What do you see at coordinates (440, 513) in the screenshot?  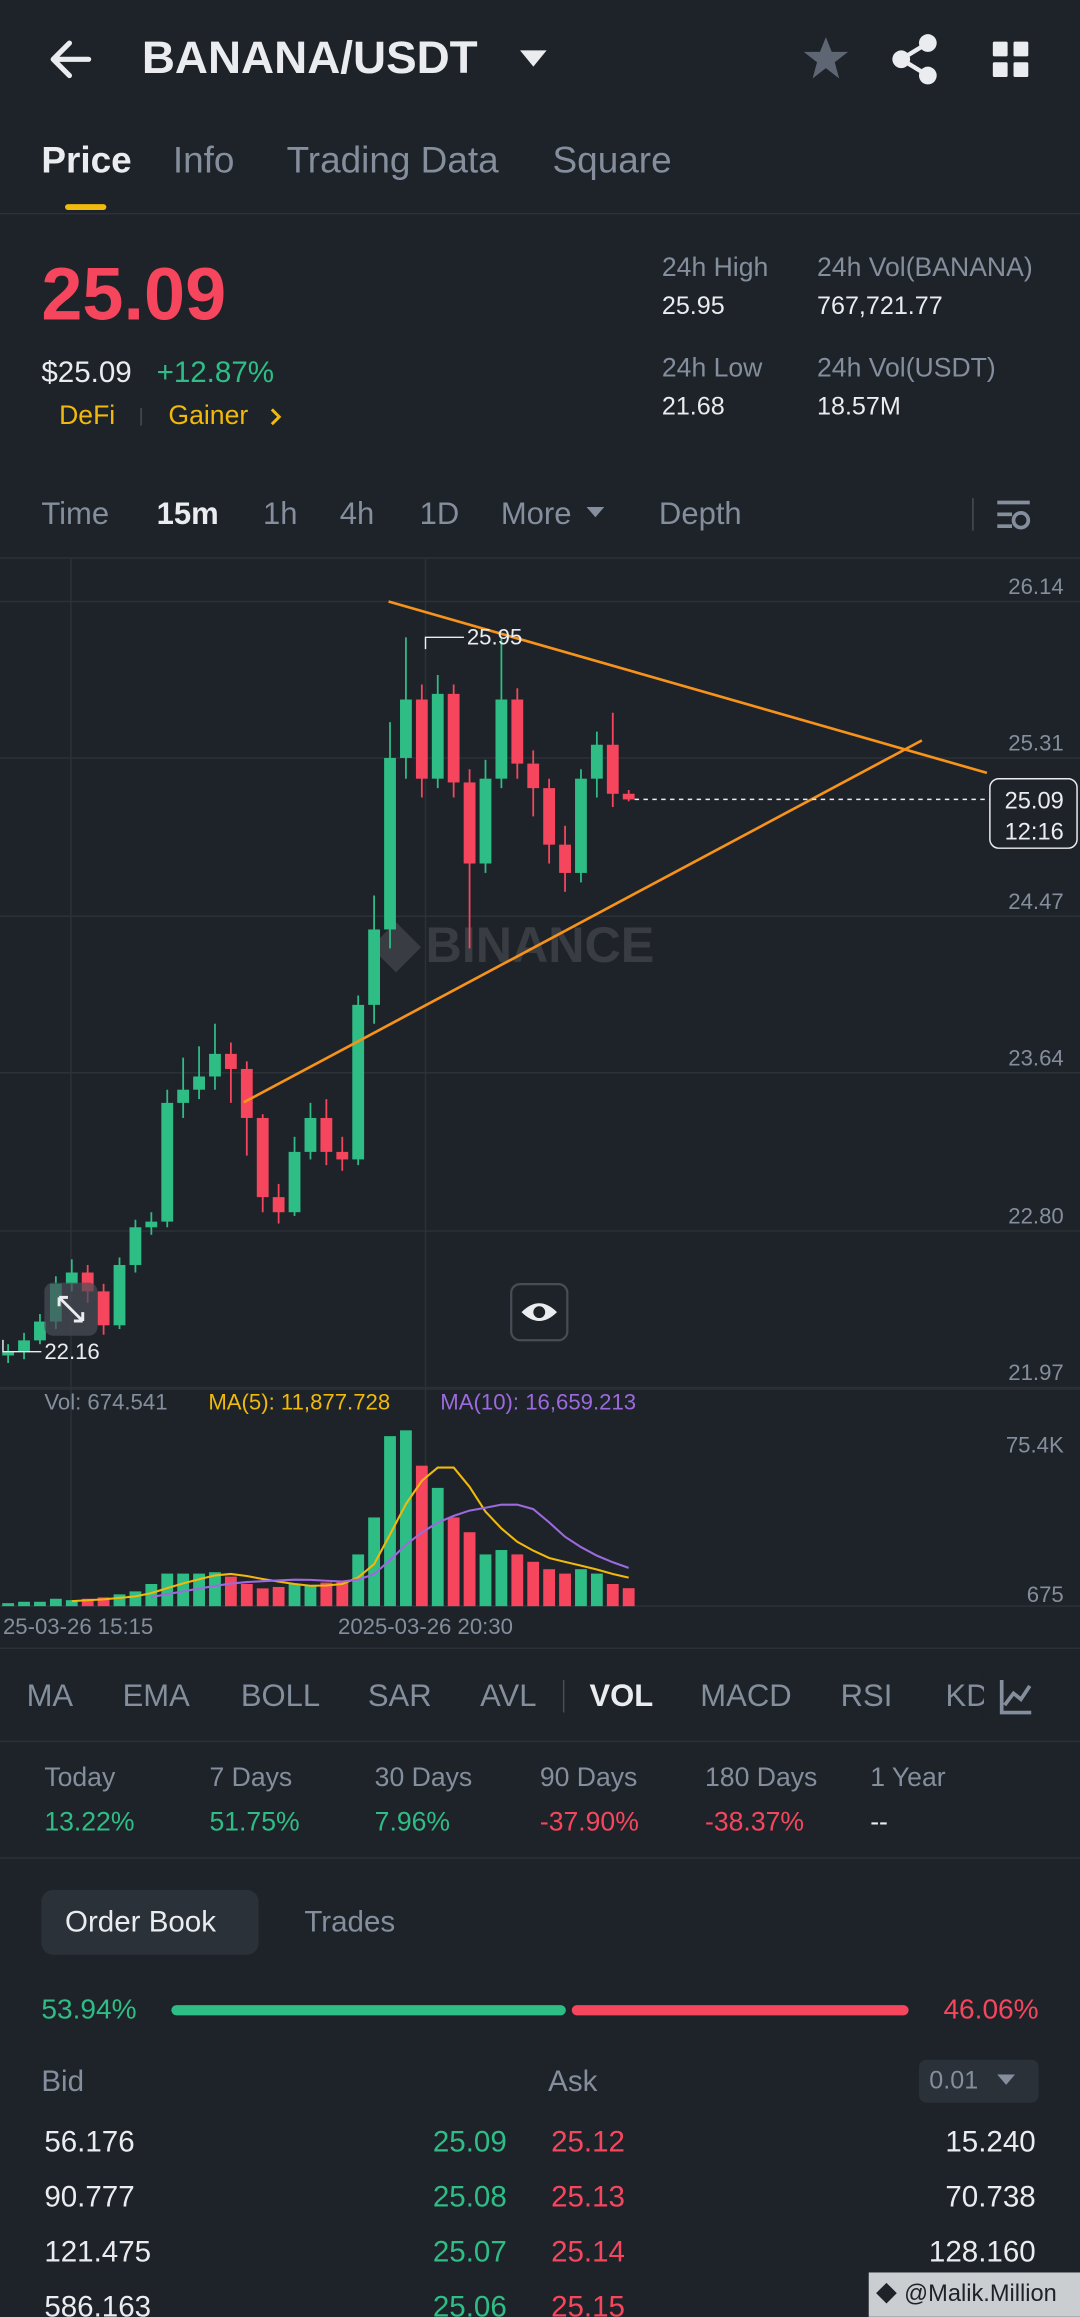 I see `interval: 1D` at bounding box center [440, 513].